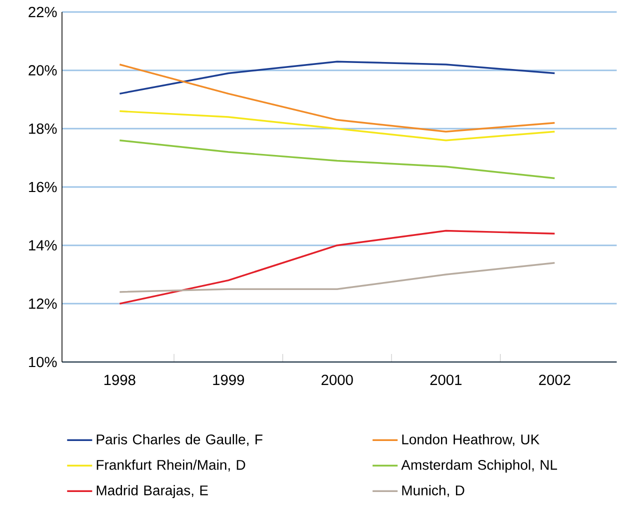 The width and height of the screenshot is (617, 515). What do you see at coordinates (179, 440) in the screenshot?
I see `legend-label: Paris Charles de Gaulle, F` at bounding box center [179, 440].